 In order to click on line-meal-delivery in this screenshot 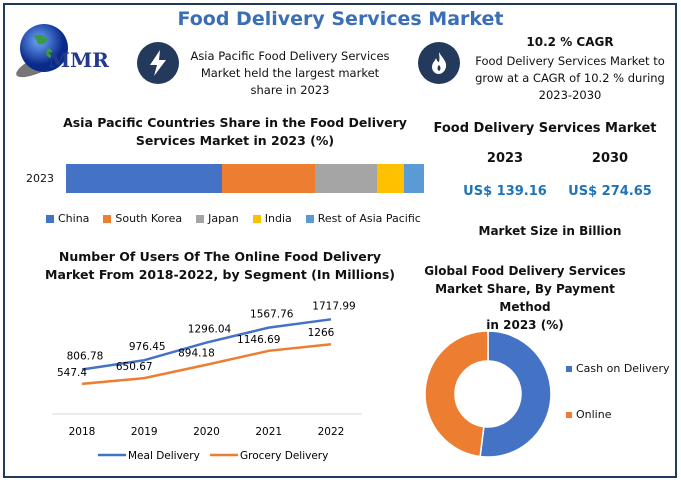, I will do `click(206, 344)`.